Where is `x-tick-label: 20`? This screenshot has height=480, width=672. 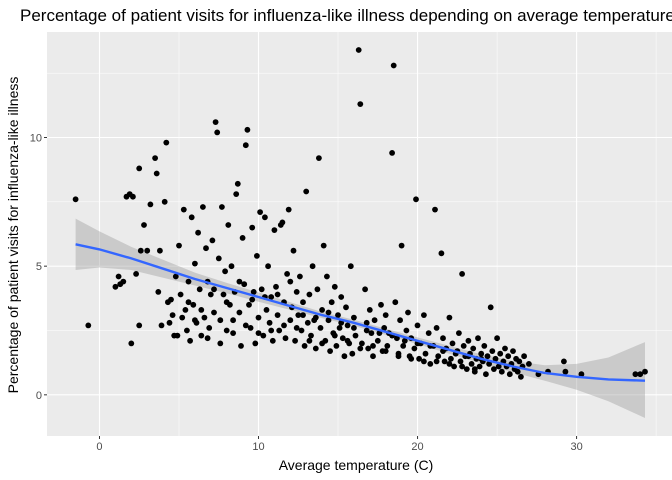 x-tick-label: 20 is located at coordinates (417, 447).